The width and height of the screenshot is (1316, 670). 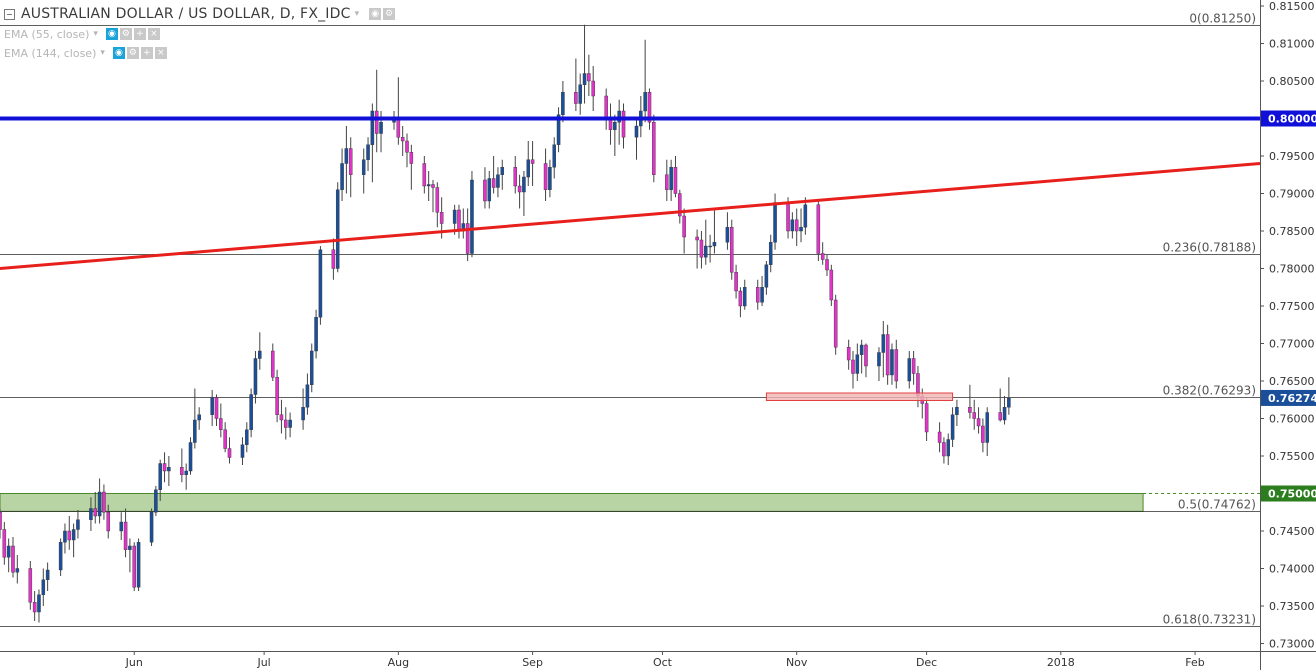 I want to click on x-tick-label: Jun, so click(x=134, y=662).